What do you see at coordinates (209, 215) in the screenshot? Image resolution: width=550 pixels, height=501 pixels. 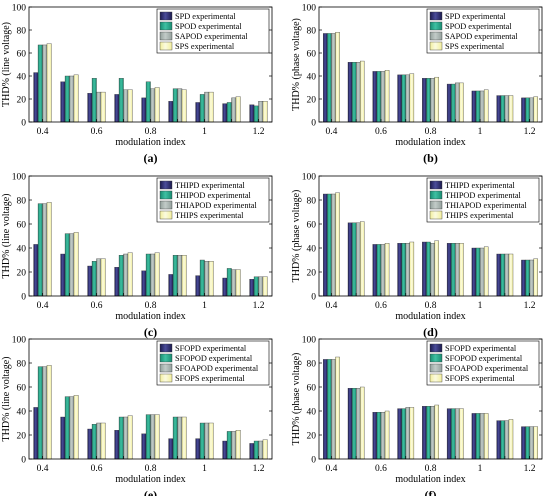 I see `legend-entry: THIPS experimental` at bounding box center [209, 215].